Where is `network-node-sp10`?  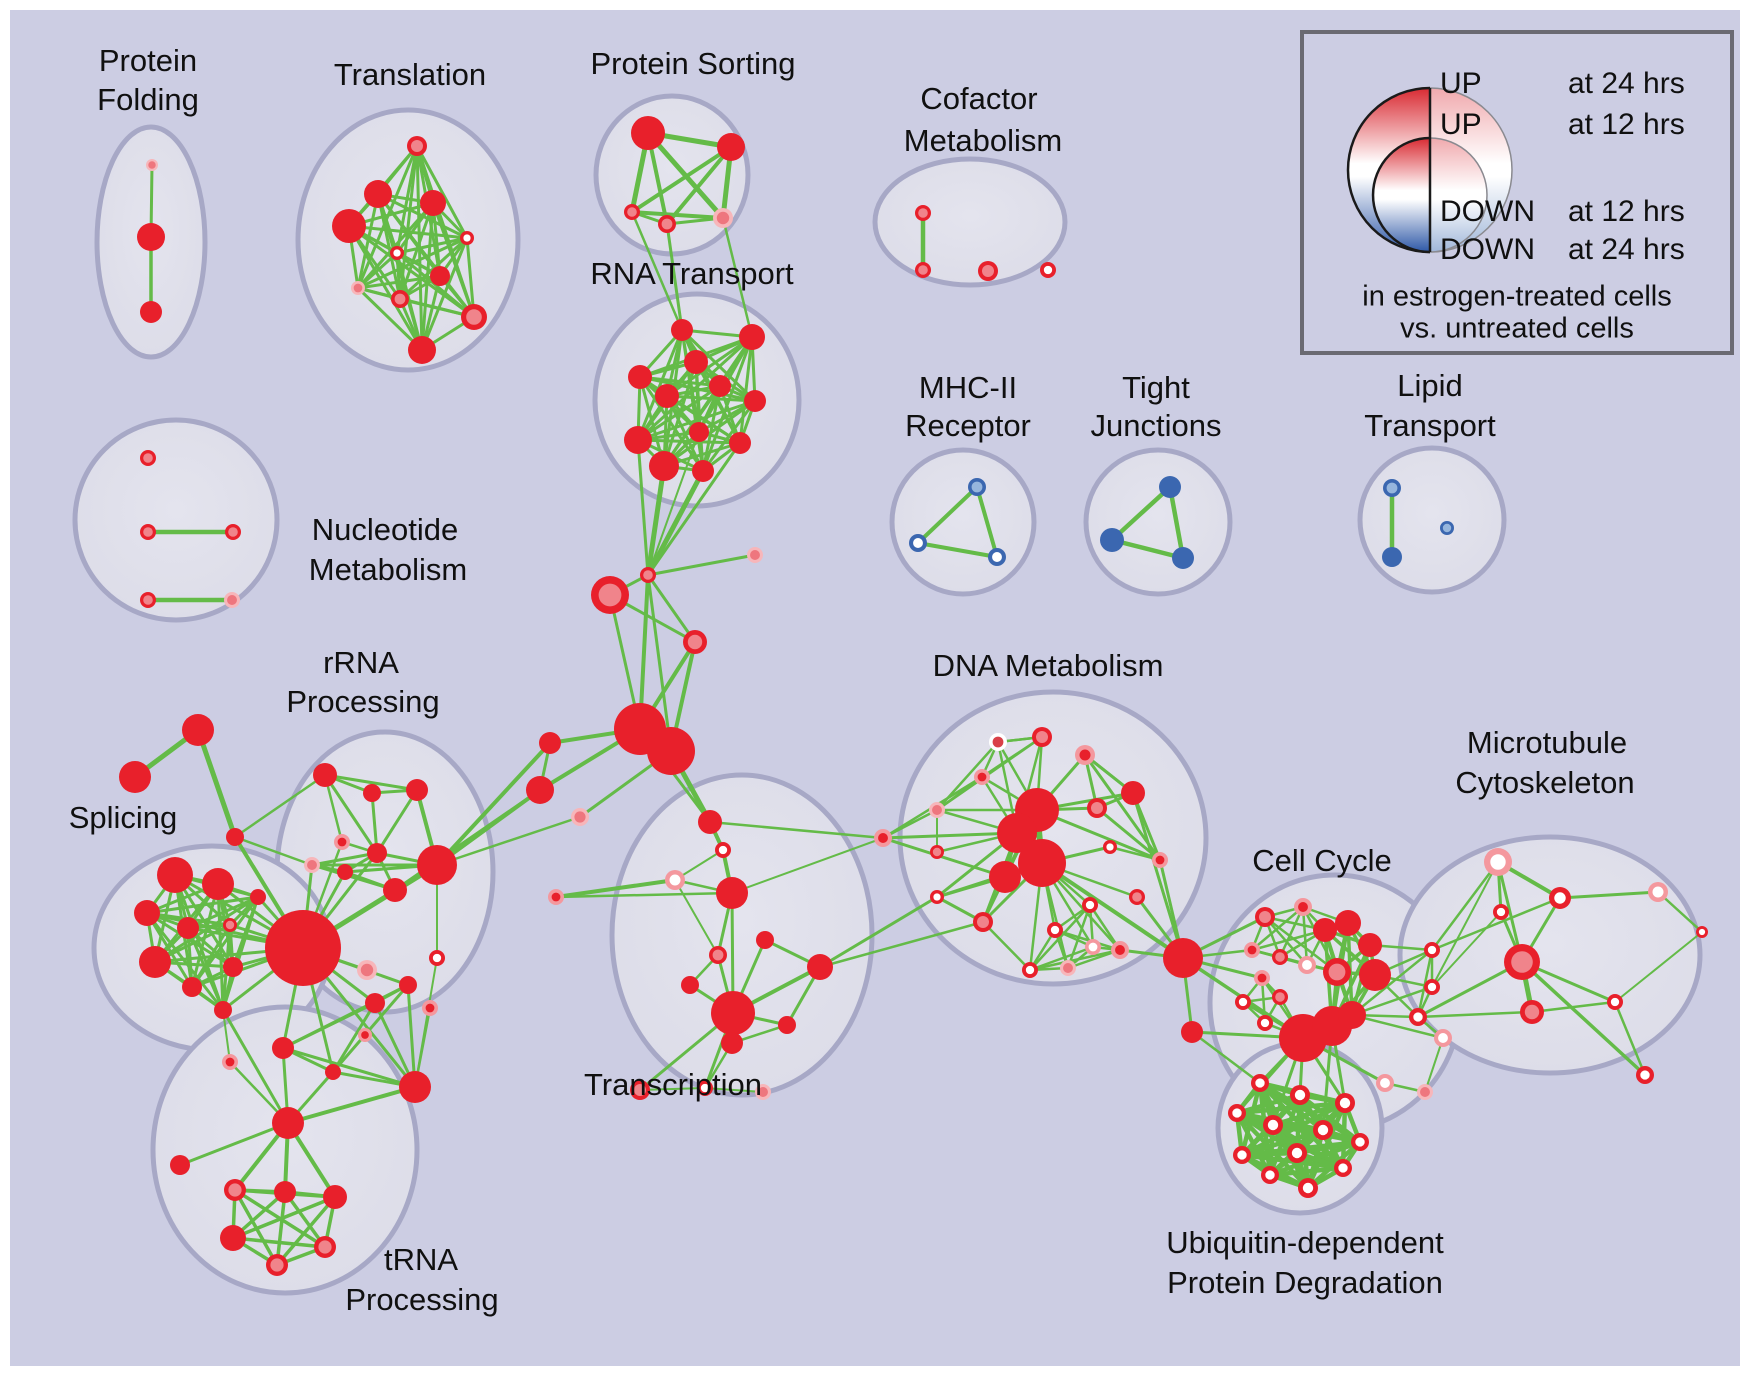 network-node-sp10 is located at coordinates (223, 1010).